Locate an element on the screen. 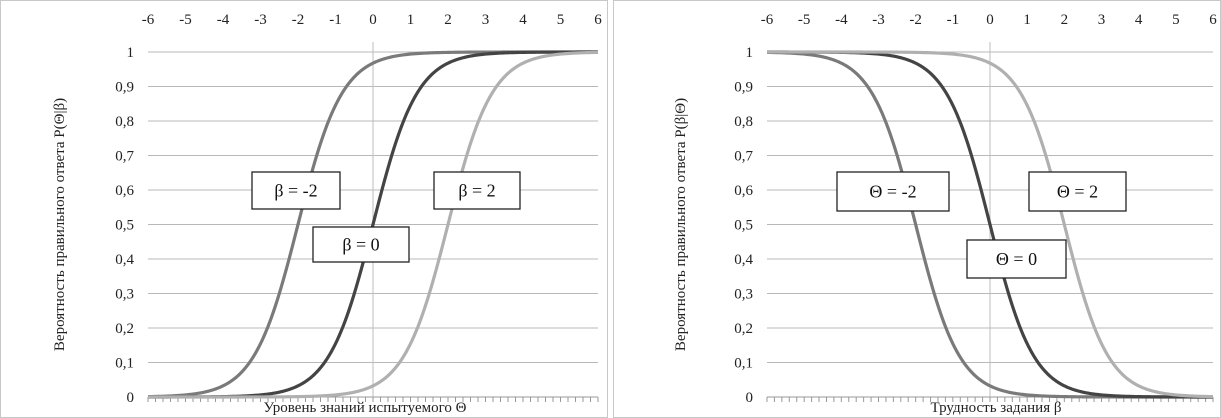 This screenshot has height=418, width=1221. annotation-label: β = 0 is located at coordinates (360, 245).